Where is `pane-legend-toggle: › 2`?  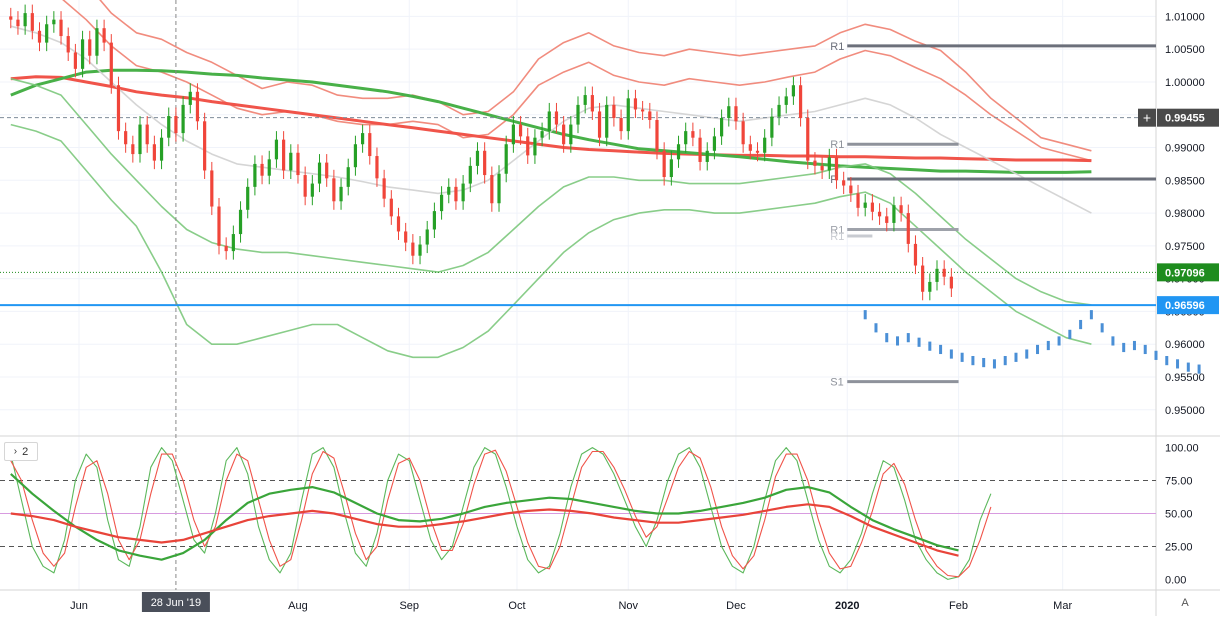
pane-legend-toggle: › 2 is located at coordinates (21, 451).